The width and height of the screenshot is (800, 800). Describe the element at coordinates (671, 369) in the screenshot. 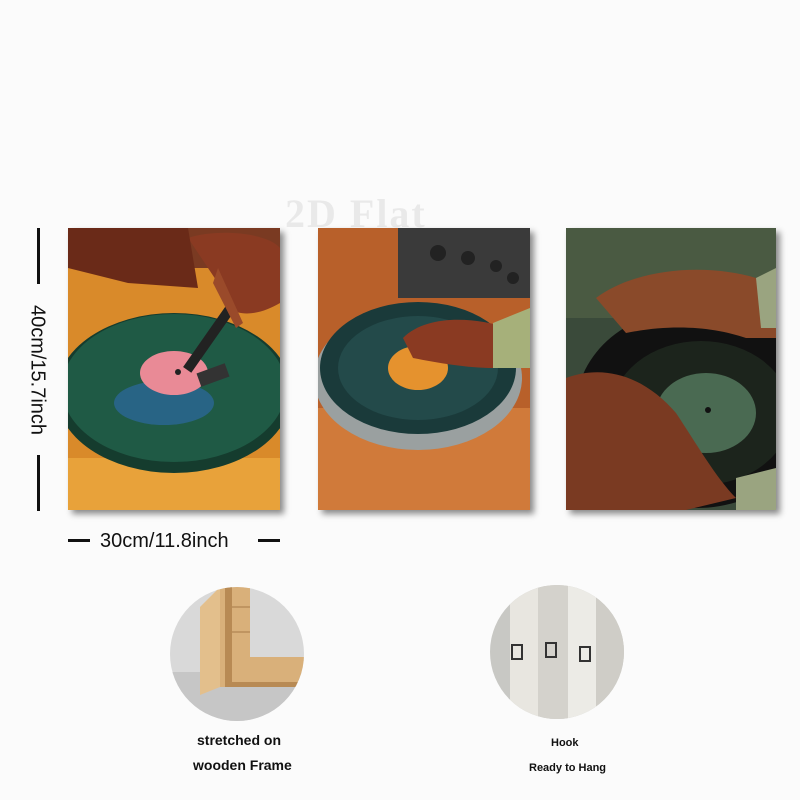

I see `canvas-panel-right` at that location.